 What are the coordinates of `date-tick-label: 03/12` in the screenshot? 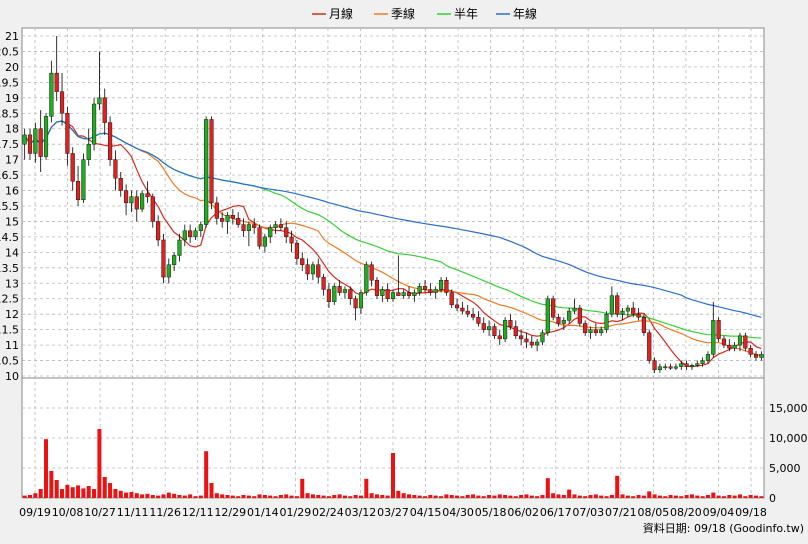 It's located at (361, 512).